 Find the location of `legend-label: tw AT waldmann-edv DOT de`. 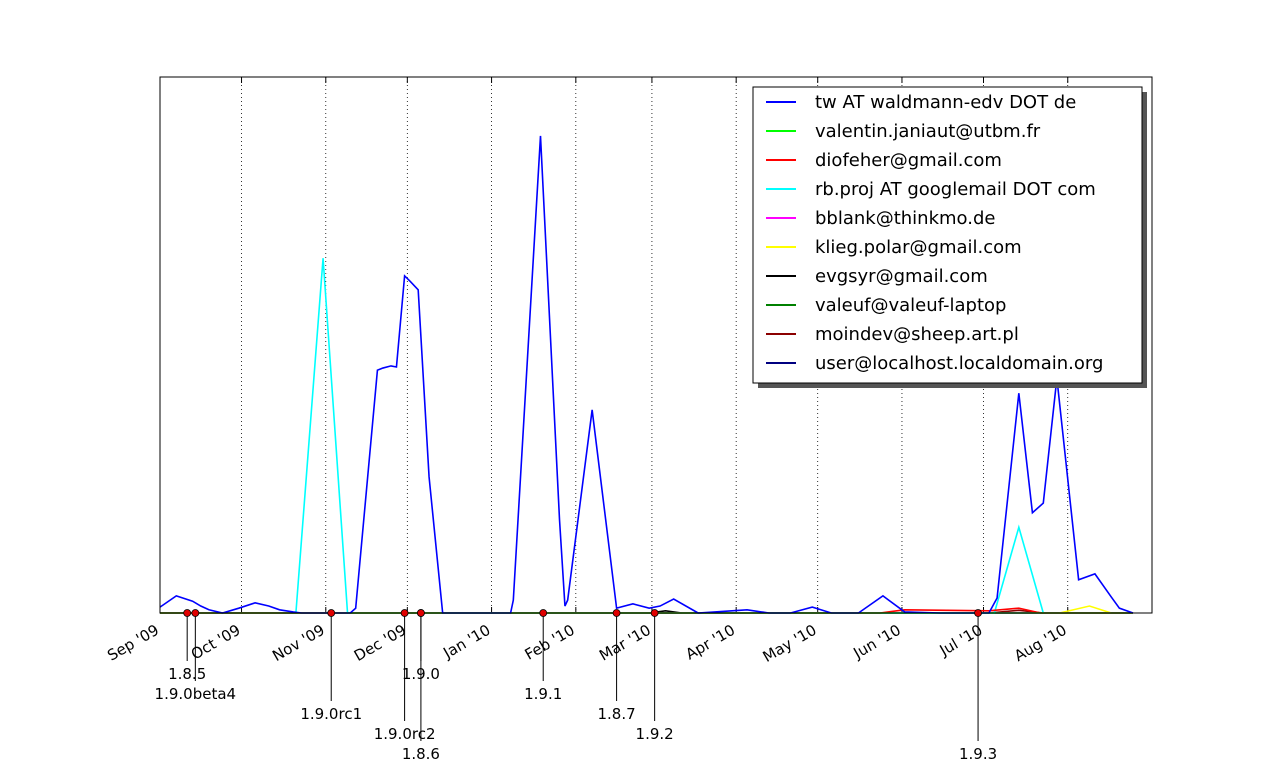

legend-label: tw AT waldmann-edv DOT de is located at coordinates (945, 102).